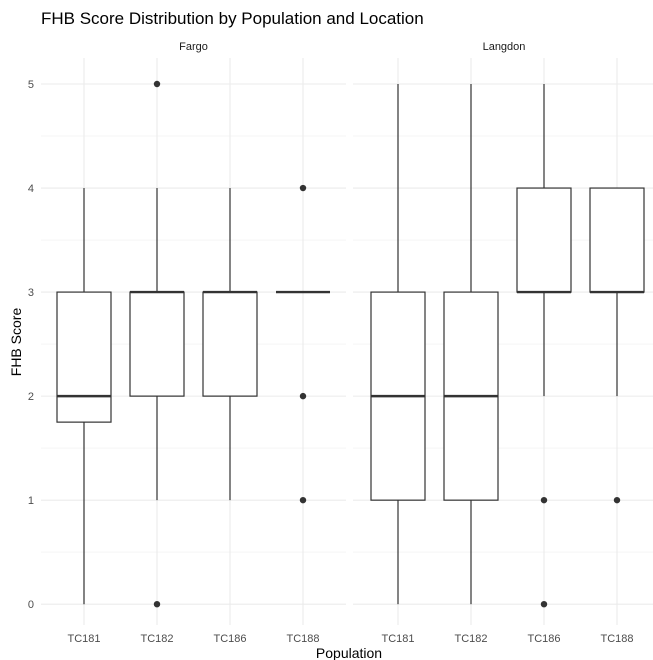  What do you see at coordinates (31, 397) in the screenshot?
I see `y-tick-label: 2` at bounding box center [31, 397].